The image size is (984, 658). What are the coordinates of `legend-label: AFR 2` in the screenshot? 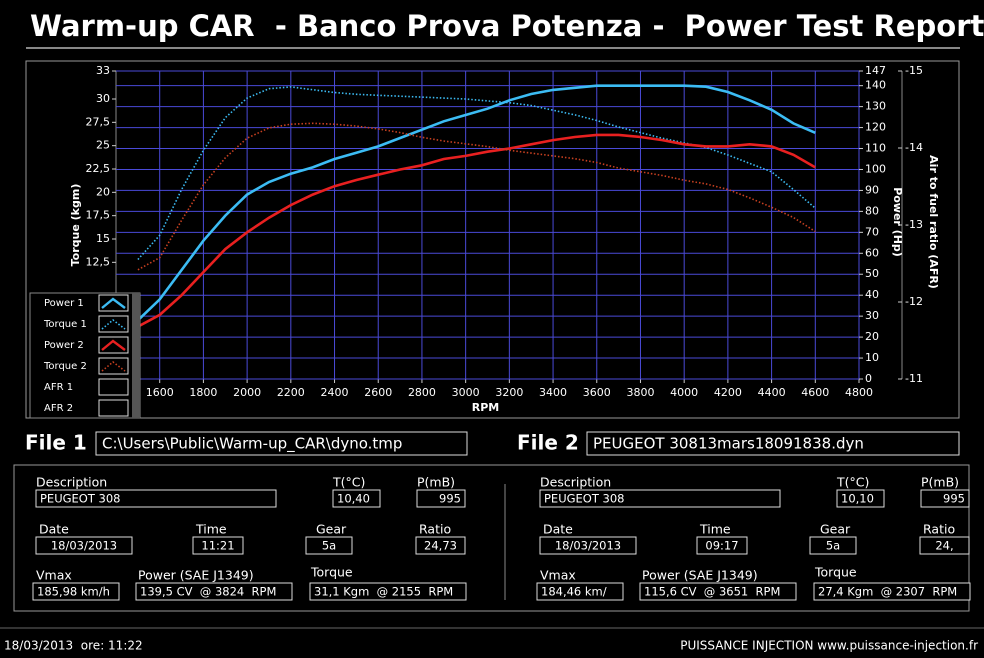 It's located at (58, 408).